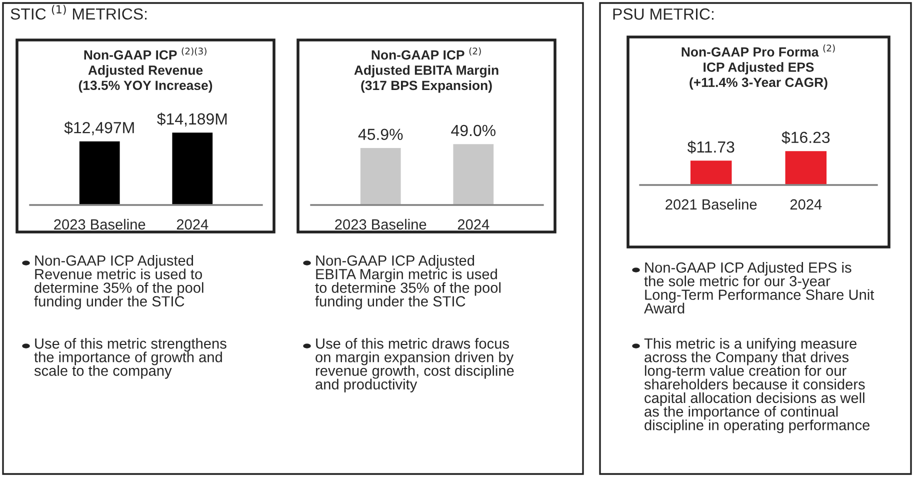  Describe the element at coordinates (758, 67) in the screenshot. I see `chart-title: Non-GAAP Pro Forma $^{(2)}$ ICP Adjusted EPS (+11.4% 3-Year CAGR)` at that location.